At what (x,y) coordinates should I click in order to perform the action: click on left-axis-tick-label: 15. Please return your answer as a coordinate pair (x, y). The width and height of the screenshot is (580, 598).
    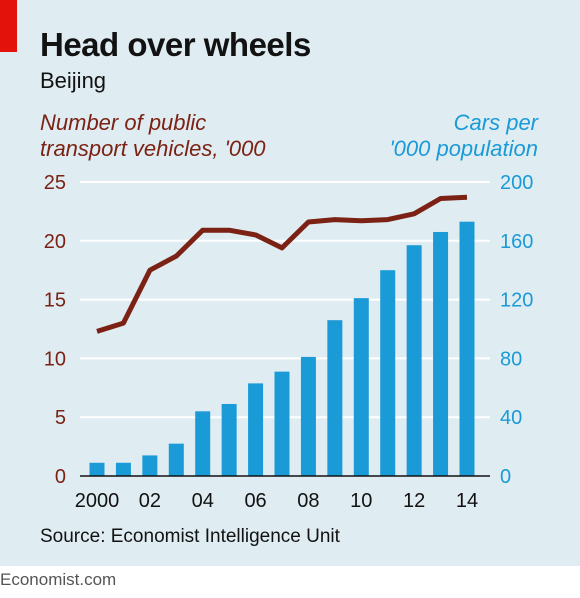
    Looking at the image, I should click on (55, 301).